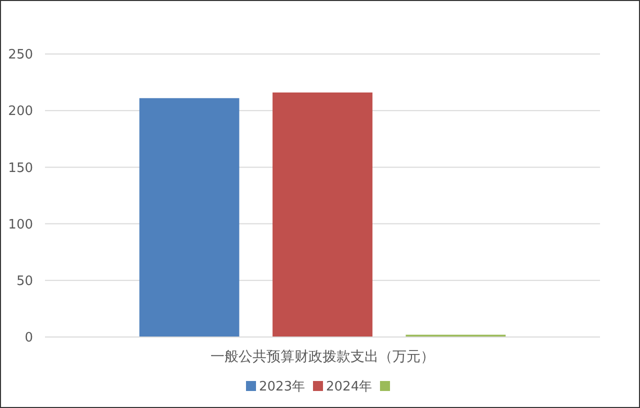  I want to click on legend-label: 2023年, so click(282, 387).